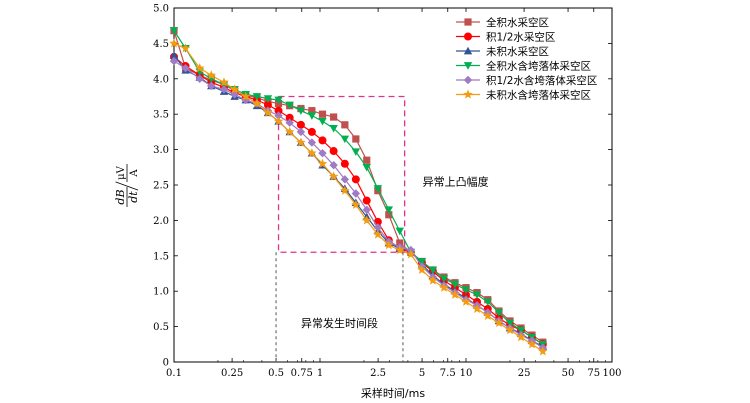 The image size is (750, 403). What do you see at coordinates (593, 373) in the screenshot?
I see `x-tick-label: 75` at bounding box center [593, 373].